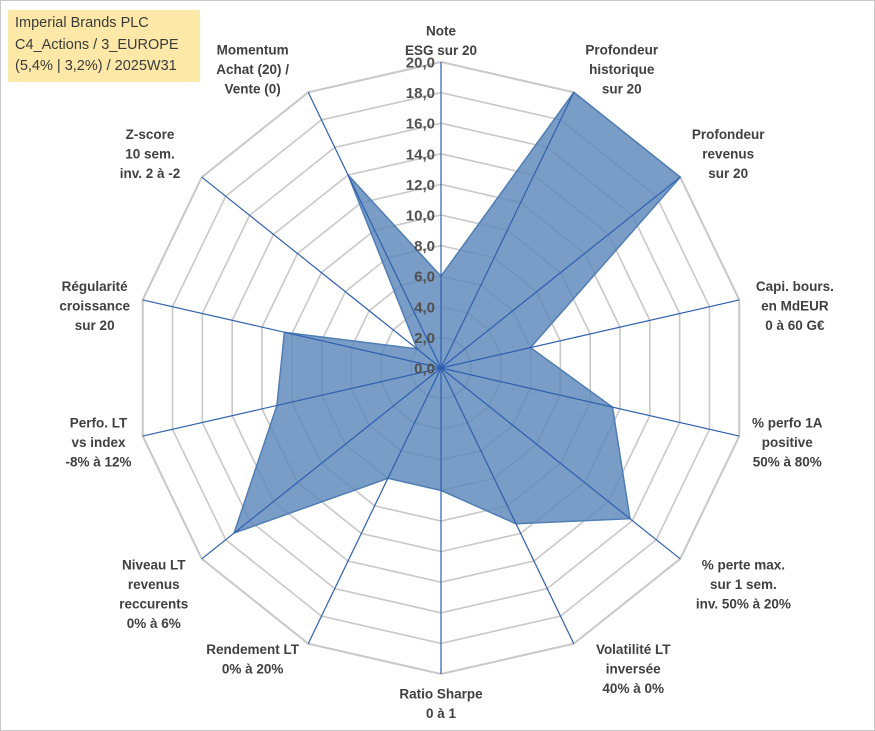 This screenshot has height=731, width=875. I want to click on axis-label-10-line-1: vs index, so click(98, 442).